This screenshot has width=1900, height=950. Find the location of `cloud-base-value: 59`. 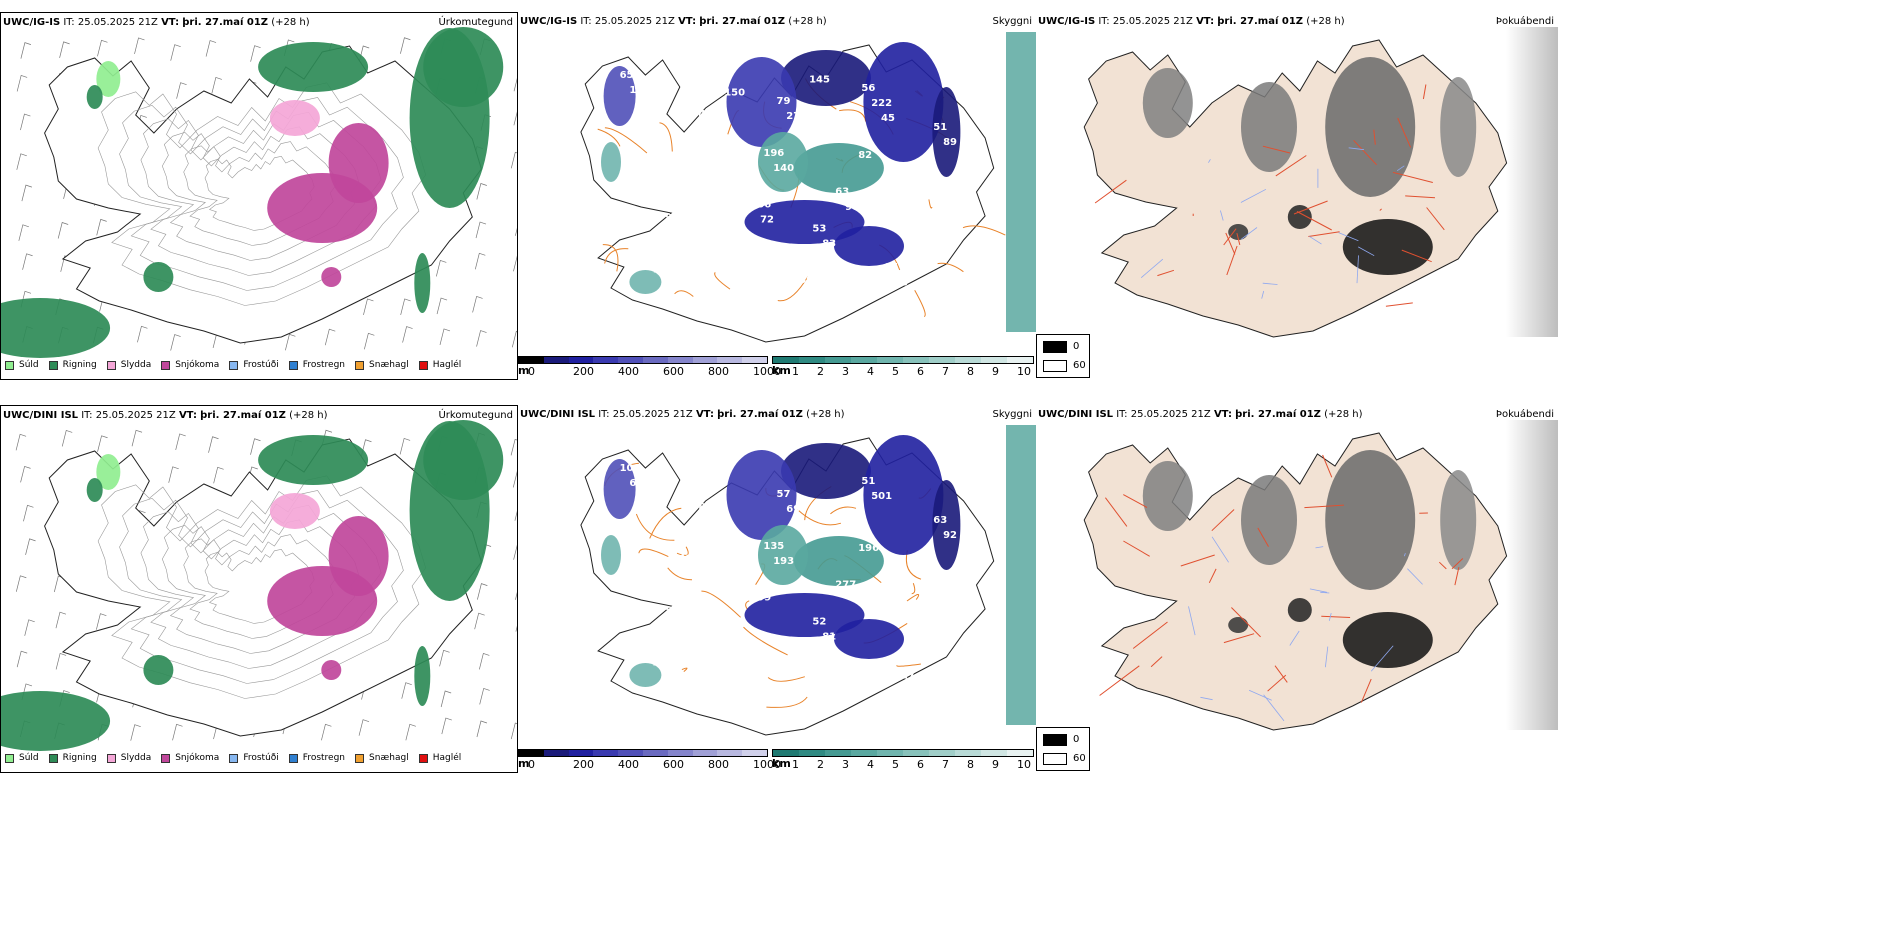

cloud-base-value: 59 is located at coordinates (806, 280).